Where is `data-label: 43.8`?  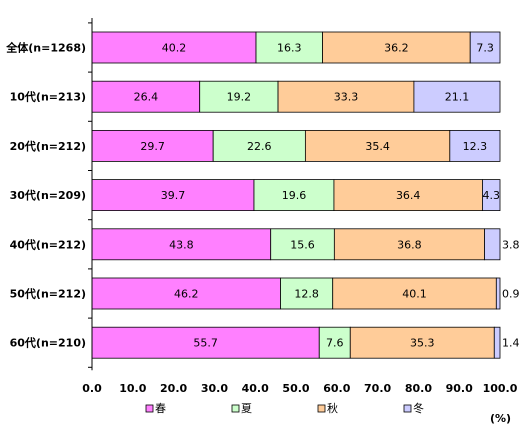
data-label: 43.8 is located at coordinates (181, 244).